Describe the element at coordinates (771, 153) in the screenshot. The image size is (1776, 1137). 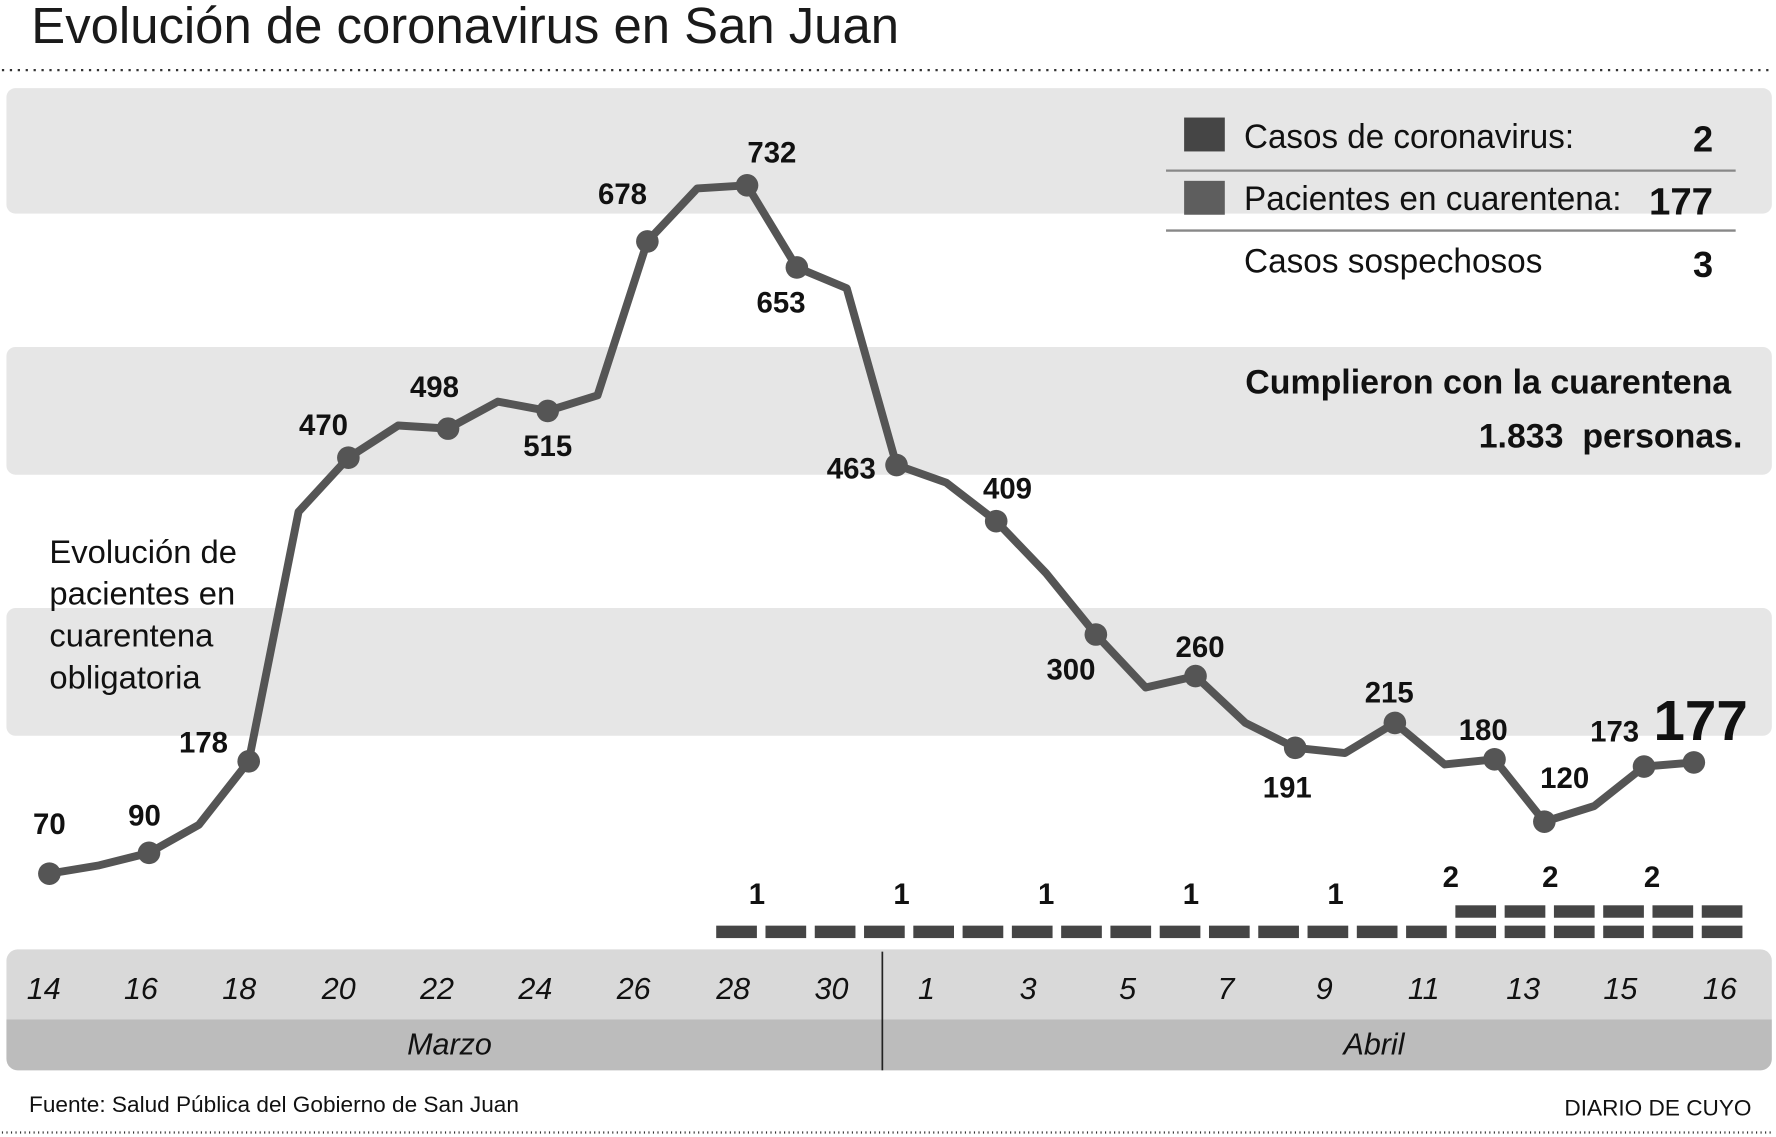
I see `data-label: 732` at that location.